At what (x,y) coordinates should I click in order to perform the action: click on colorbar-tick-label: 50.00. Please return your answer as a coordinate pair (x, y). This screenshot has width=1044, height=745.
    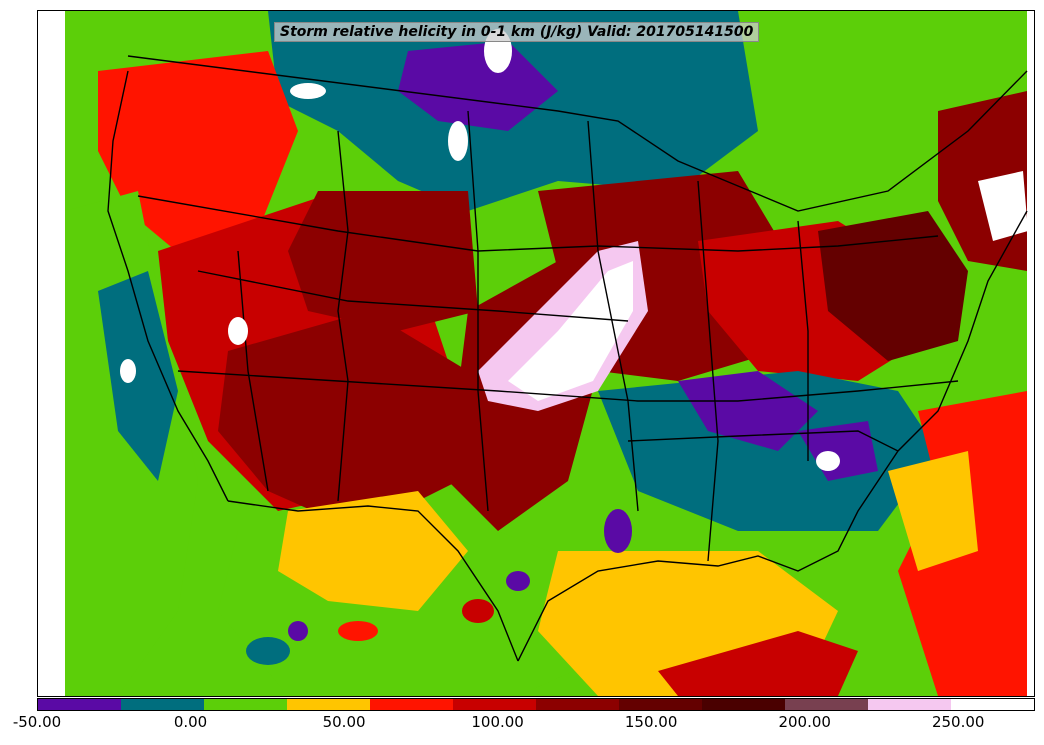
    Looking at the image, I should click on (344, 722).